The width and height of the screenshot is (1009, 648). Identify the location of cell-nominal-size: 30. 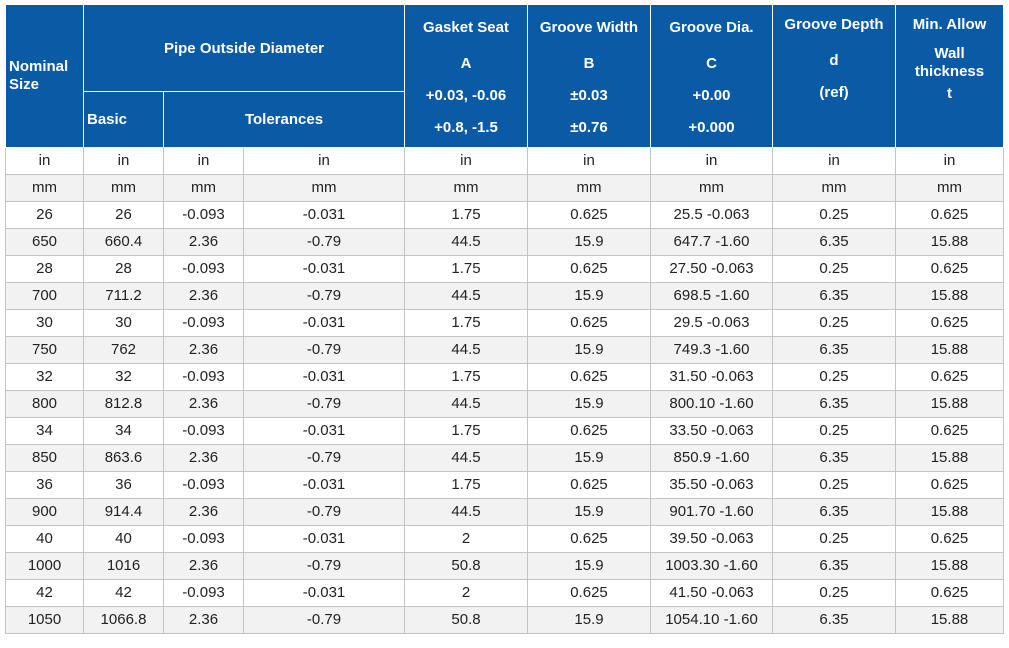
(44, 323).